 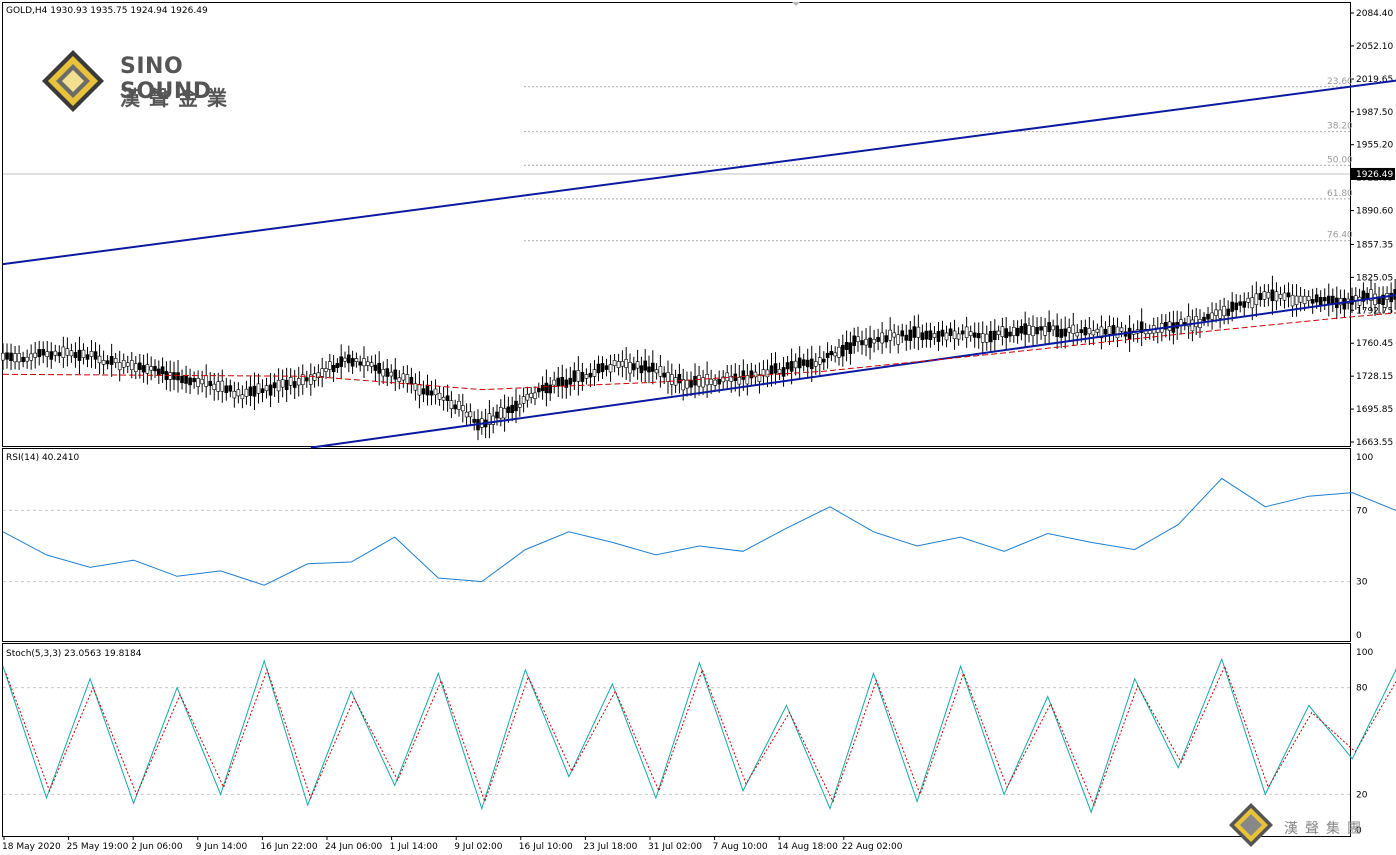 I want to click on time-tick-label: 9 Jul 02:00, so click(x=478, y=847).